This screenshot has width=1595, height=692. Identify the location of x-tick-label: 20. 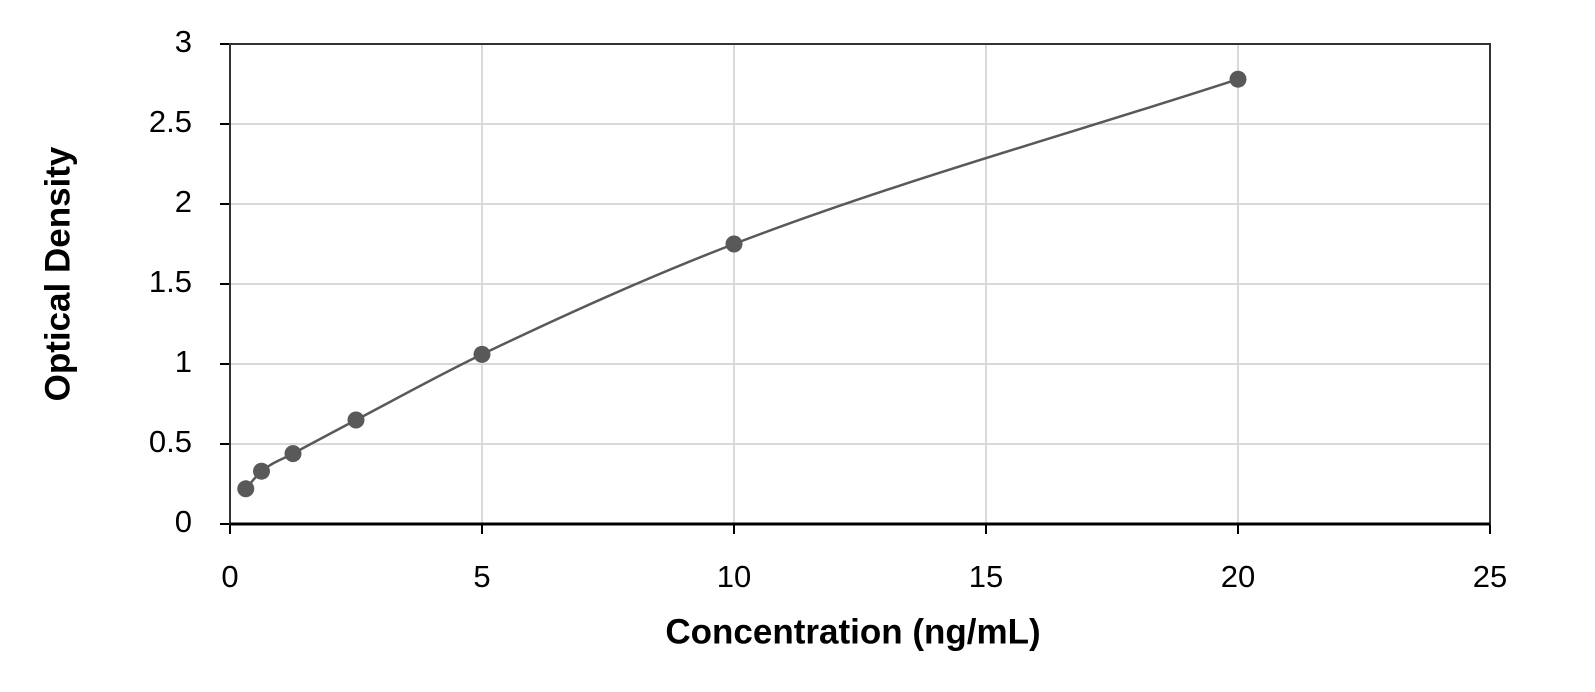
(1238, 576).